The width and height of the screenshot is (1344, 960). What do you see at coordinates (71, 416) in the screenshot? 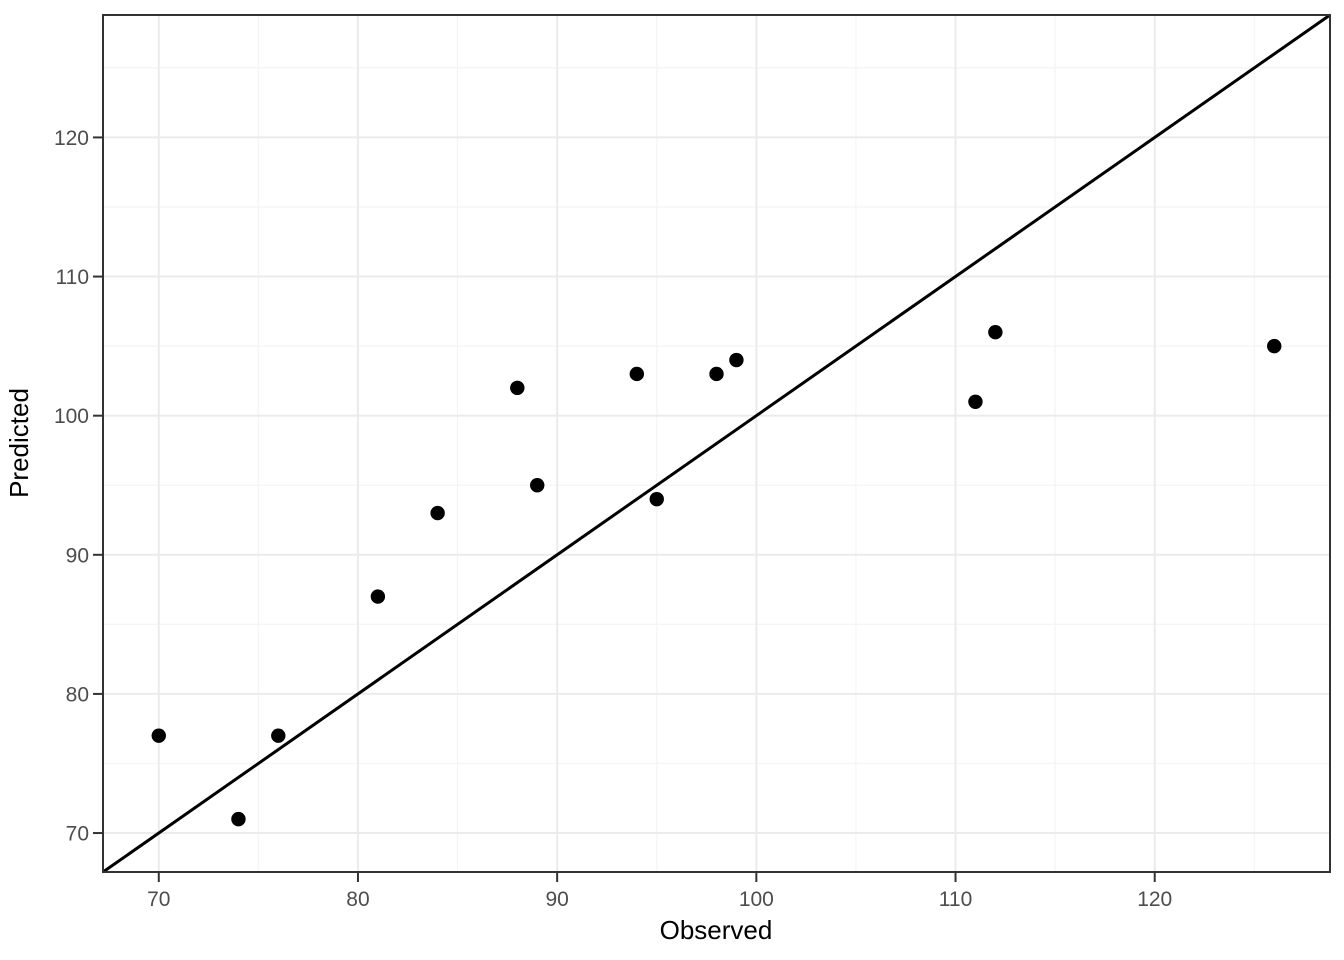
I see `y-tick-label: 100` at bounding box center [71, 416].